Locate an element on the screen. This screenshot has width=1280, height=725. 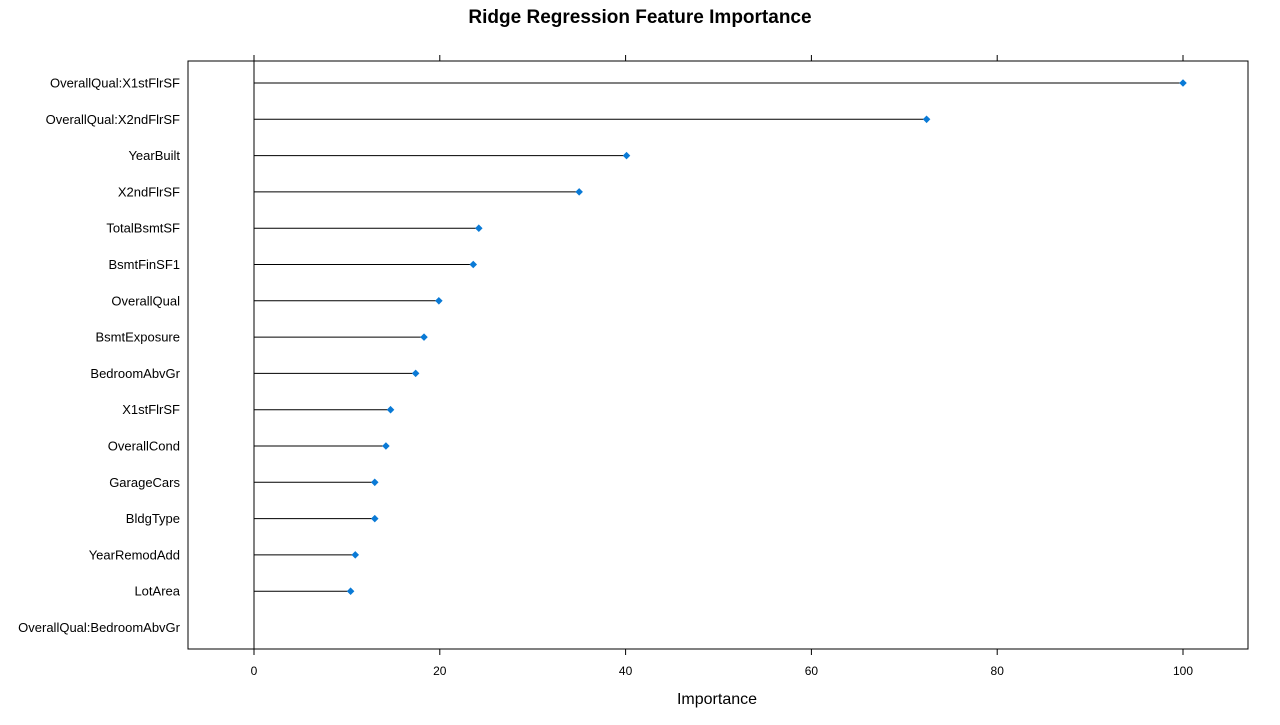
category-label: BldgType is located at coordinates (153, 518).